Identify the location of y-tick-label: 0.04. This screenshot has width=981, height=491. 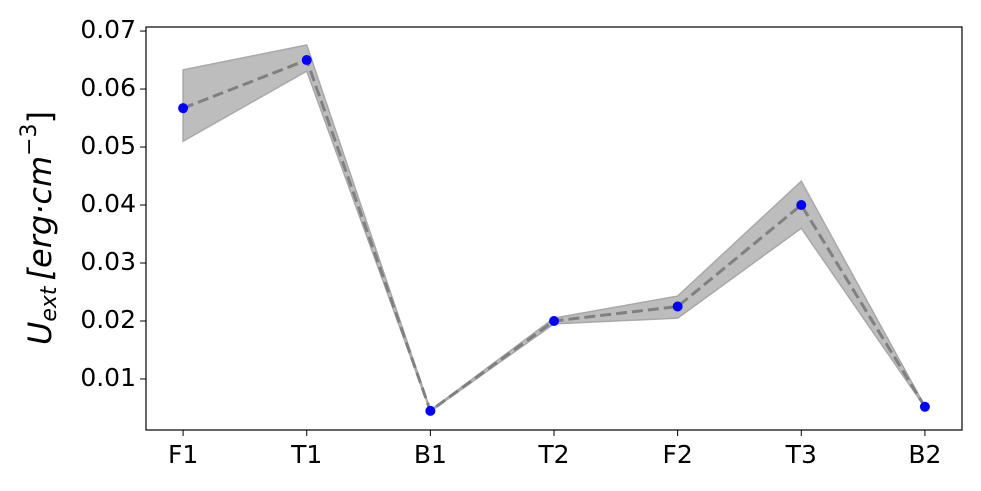
(108, 203).